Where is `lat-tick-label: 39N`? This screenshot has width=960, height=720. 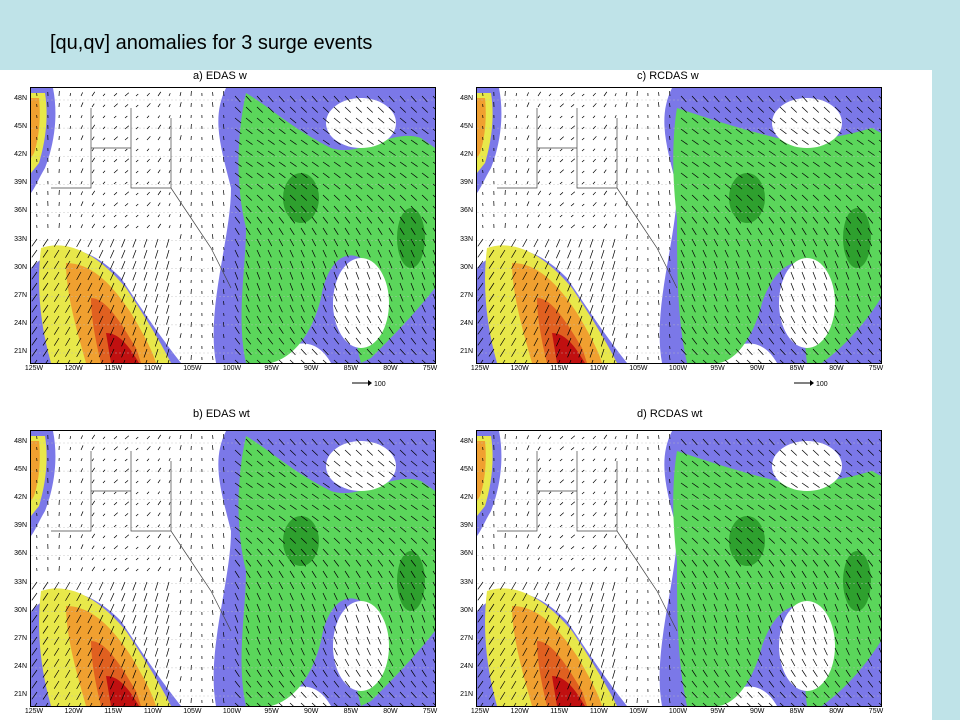 lat-tick-label: 39N is located at coordinates (466, 526).